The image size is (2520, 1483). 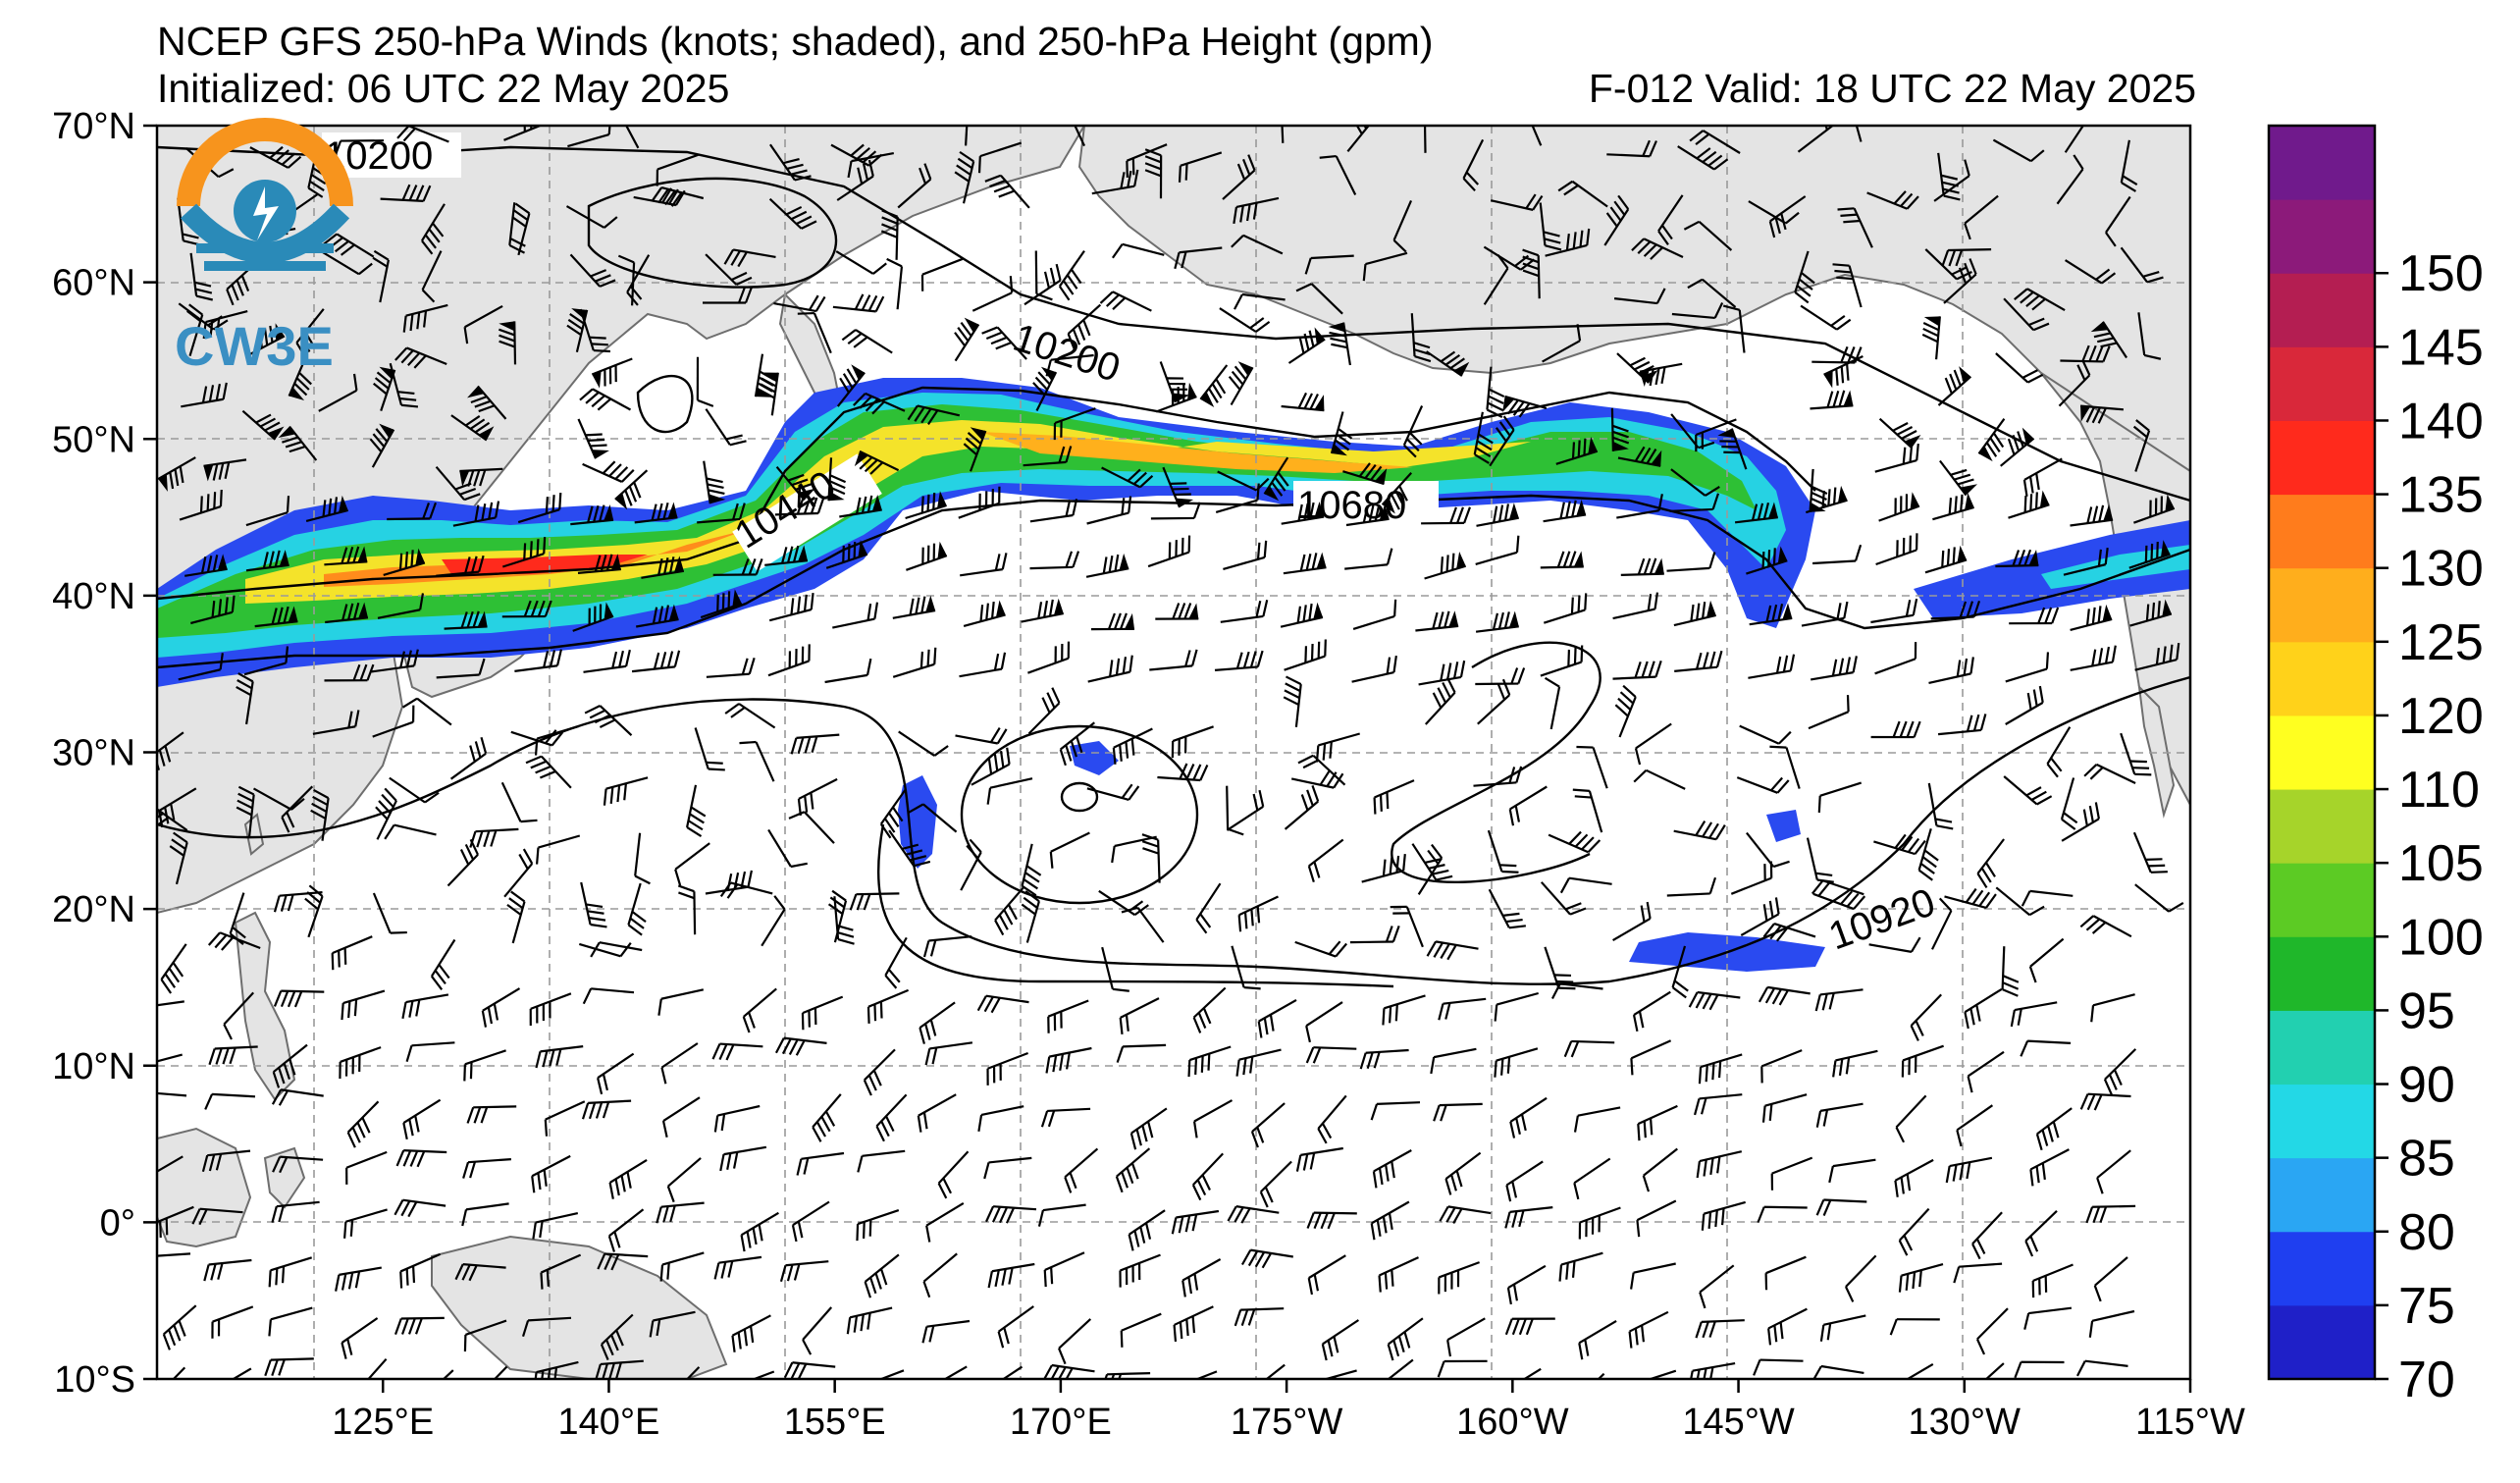 What do you see at coordinates (2156, 751) in the screenshot?
I see `land-baja` at bounding box center [2156, 751].